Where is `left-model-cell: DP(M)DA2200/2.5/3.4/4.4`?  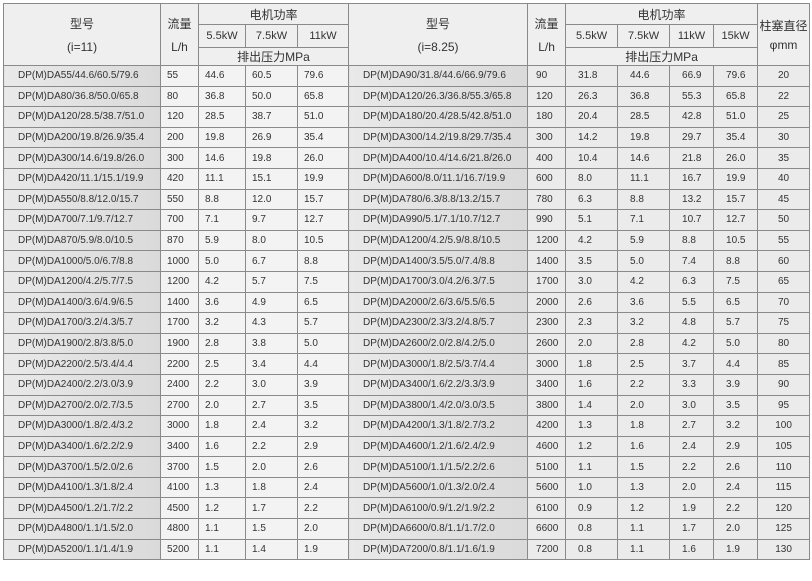
left-model-cell: DP(M)DA2200/2.5/3.4/4.4 is located at coordinates (82, 364).